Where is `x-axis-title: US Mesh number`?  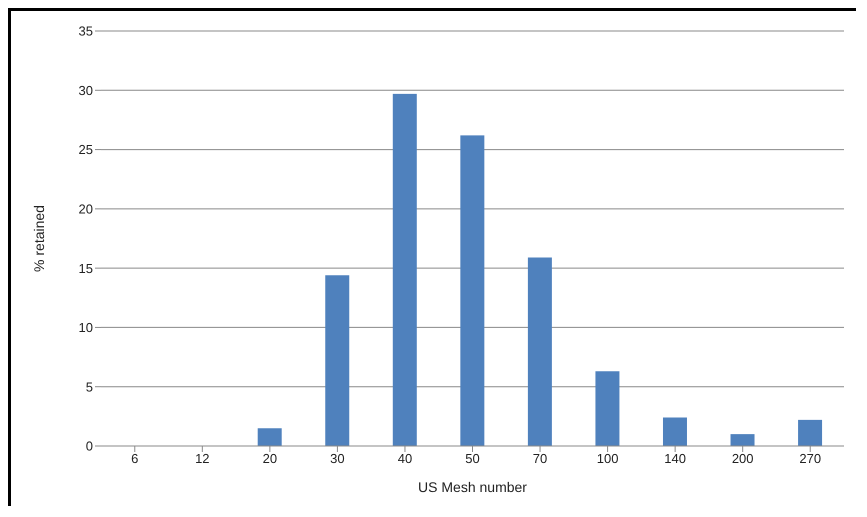
x-axis-title: US Mesh number is located at coordinates (473, 487).